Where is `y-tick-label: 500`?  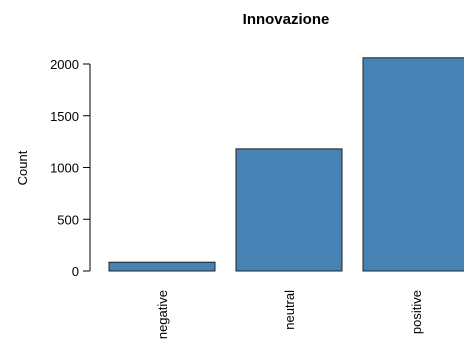 y-tick-label: 500 is located at coordinates (68, 219).